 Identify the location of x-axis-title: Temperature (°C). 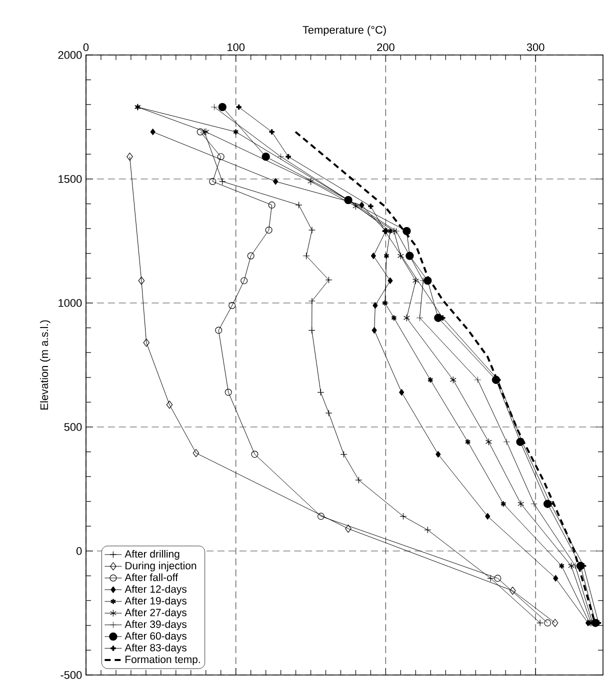
(344, 31).